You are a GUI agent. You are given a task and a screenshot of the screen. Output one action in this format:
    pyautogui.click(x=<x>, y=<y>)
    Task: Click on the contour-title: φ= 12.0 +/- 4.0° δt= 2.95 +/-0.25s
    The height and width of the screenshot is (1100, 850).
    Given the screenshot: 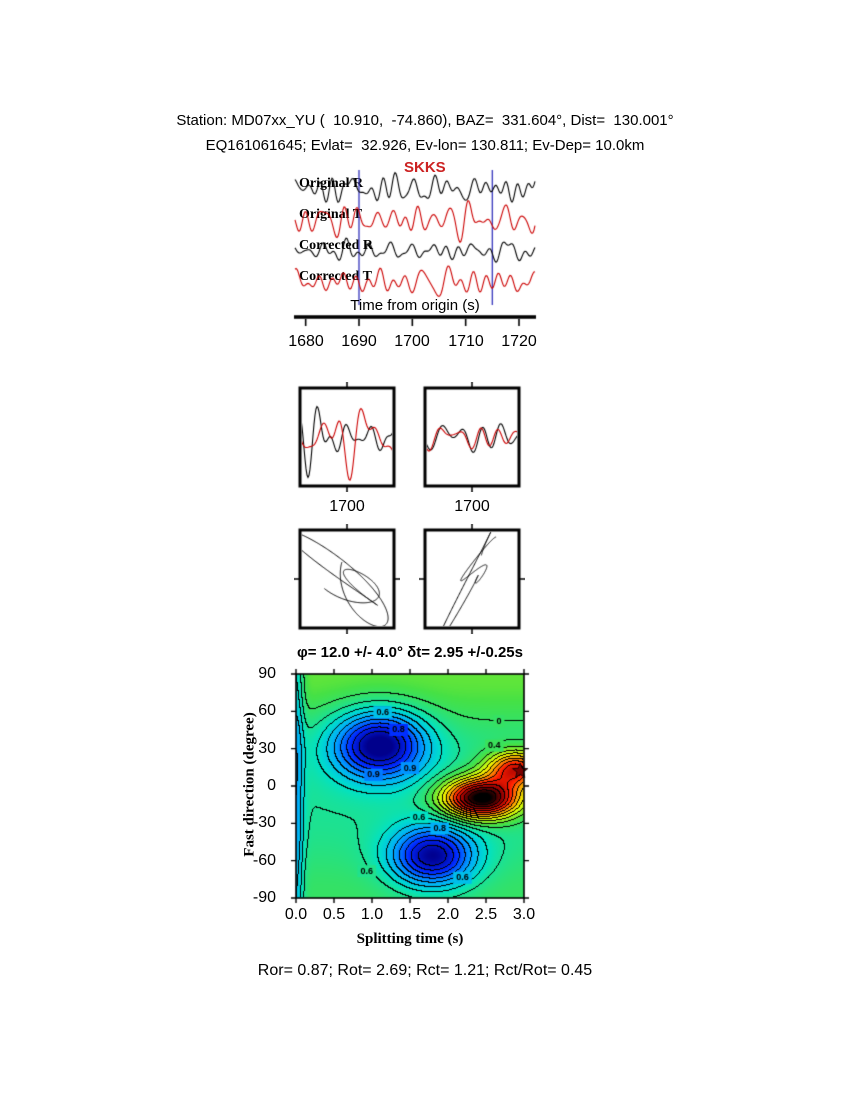 What is the action you would take?
    pyautogui.click(x=410, y=652)
    